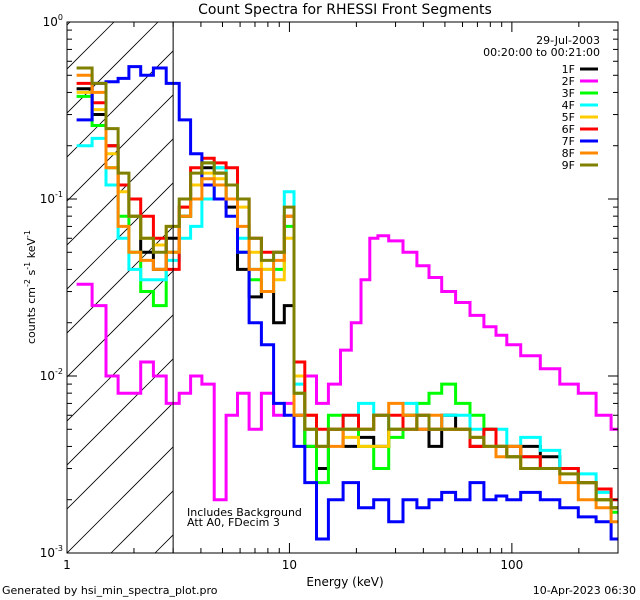  Describe the element at coordinates (568, 69) in the screenshot. I see `legend-label-1F: 1F` at that location.